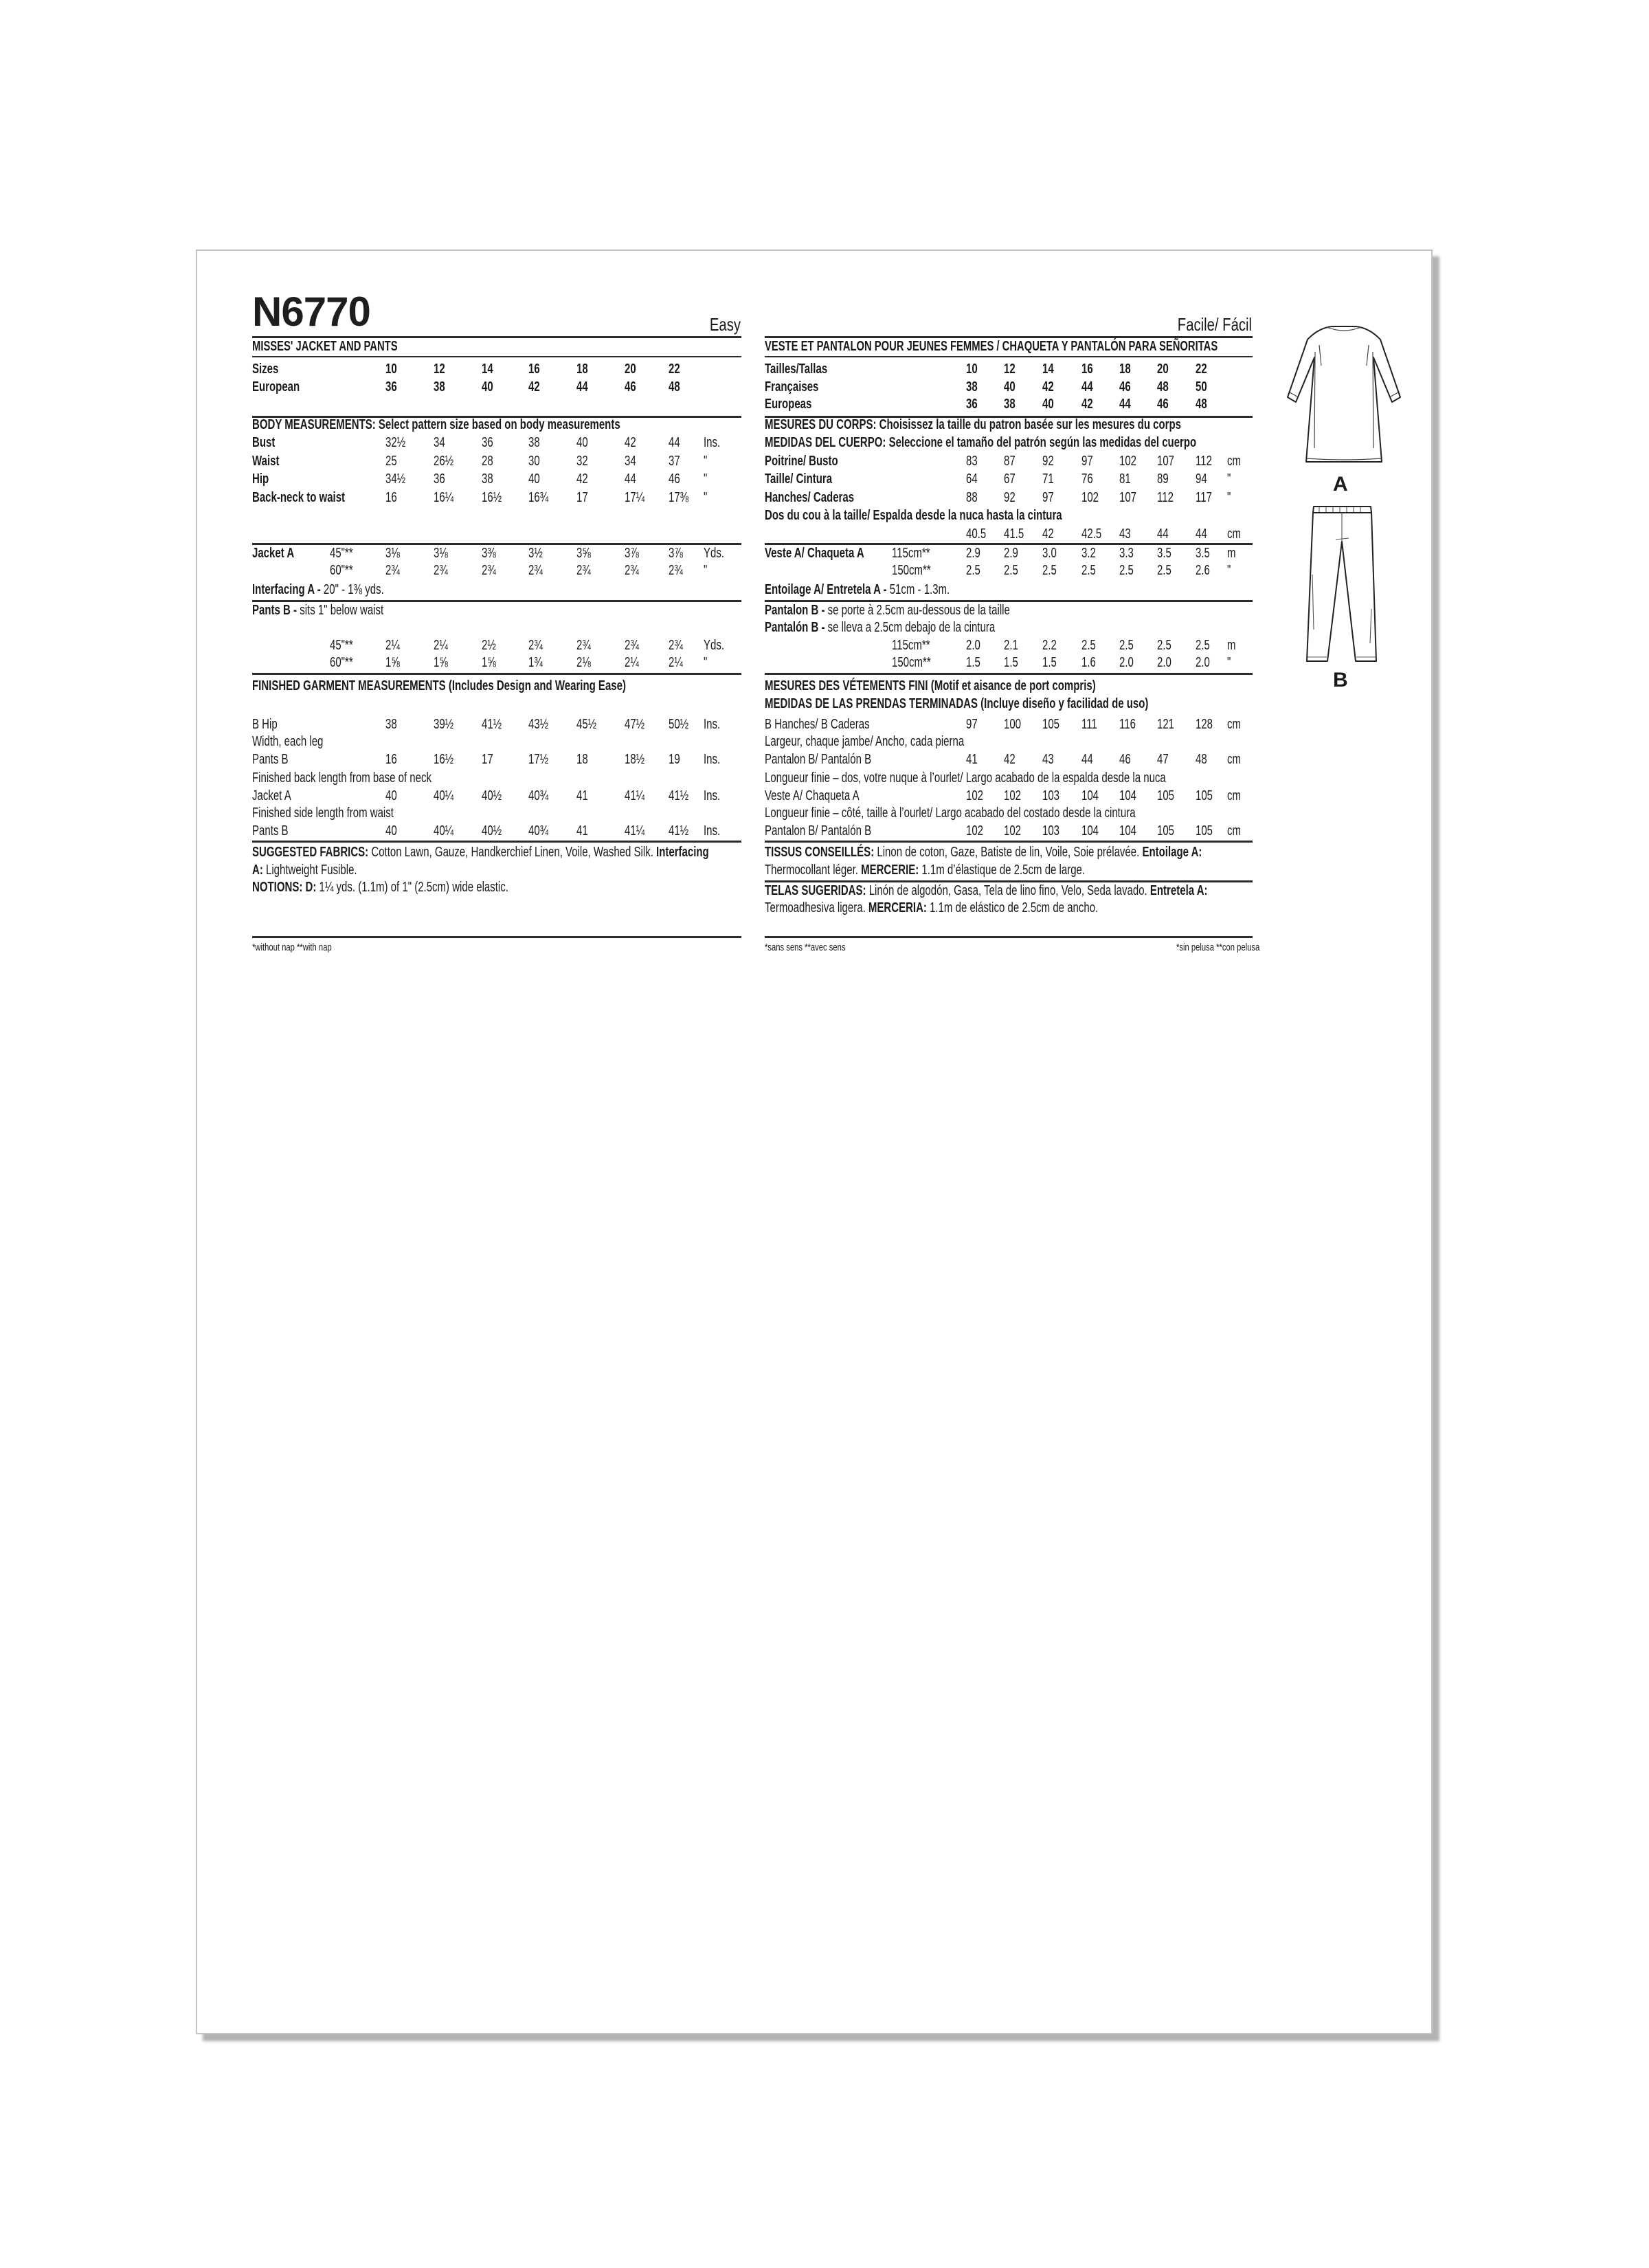 The width and height of the screenshot is (1649, 2268). I want to click on row-label: Taille/ Cintura, so click(799, 479).